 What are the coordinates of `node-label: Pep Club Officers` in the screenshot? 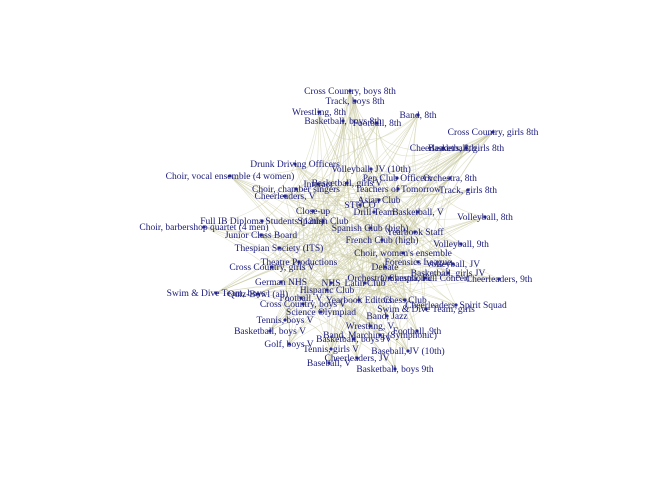 It's located at (397, 178).